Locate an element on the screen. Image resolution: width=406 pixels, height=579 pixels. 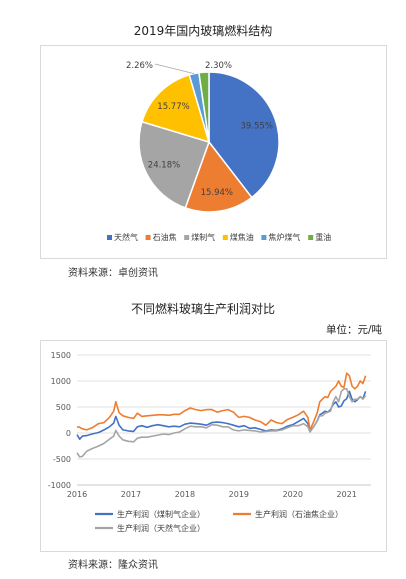
legend-label: 煤制气 is located at coordinates (203, 237).